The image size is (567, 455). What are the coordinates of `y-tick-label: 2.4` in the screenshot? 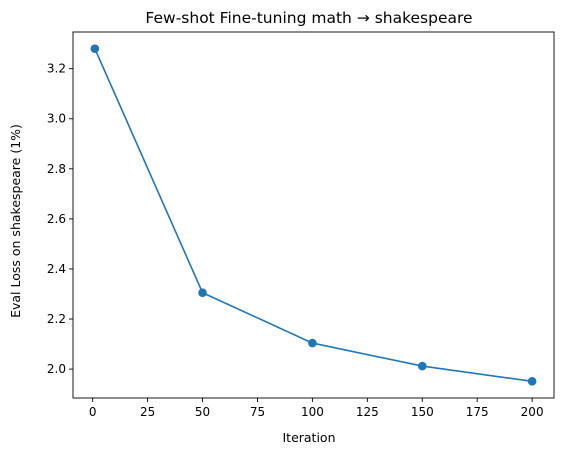 It's located at (56, 269).